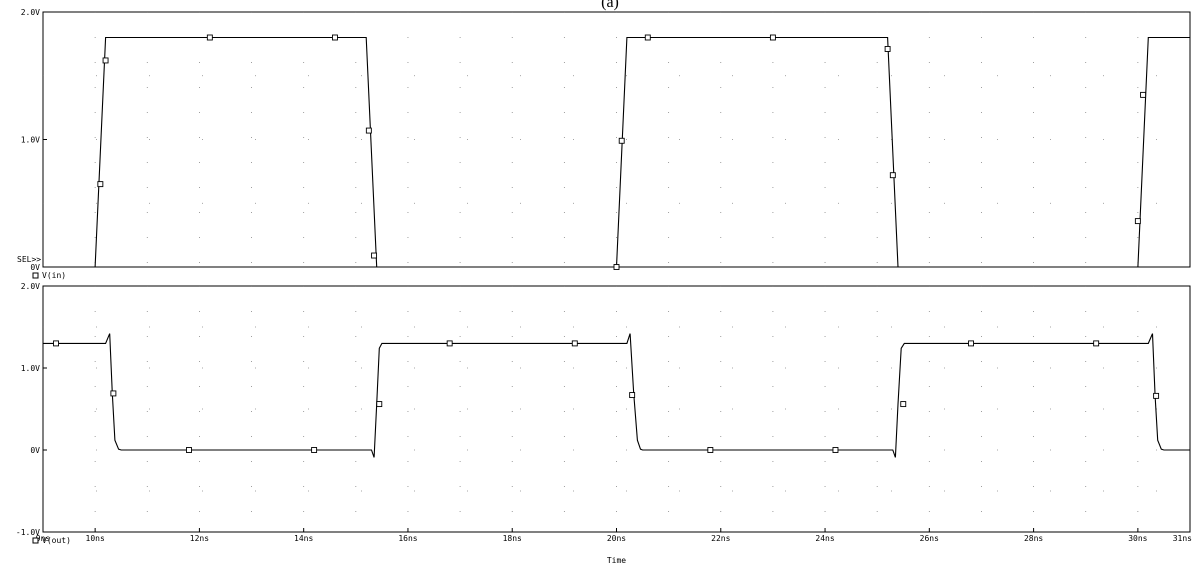  What do you see at coordinates (929, 538) in the screenshot?
I see `x-tick-label: 26ns` at bounding box center [929, 538].